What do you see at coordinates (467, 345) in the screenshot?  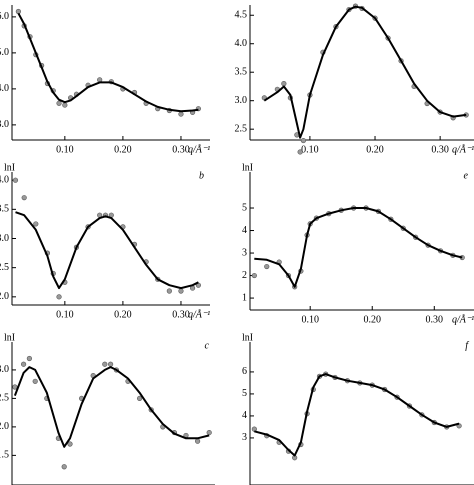 I see `panel-label: f` at bounding box center [467, 345].